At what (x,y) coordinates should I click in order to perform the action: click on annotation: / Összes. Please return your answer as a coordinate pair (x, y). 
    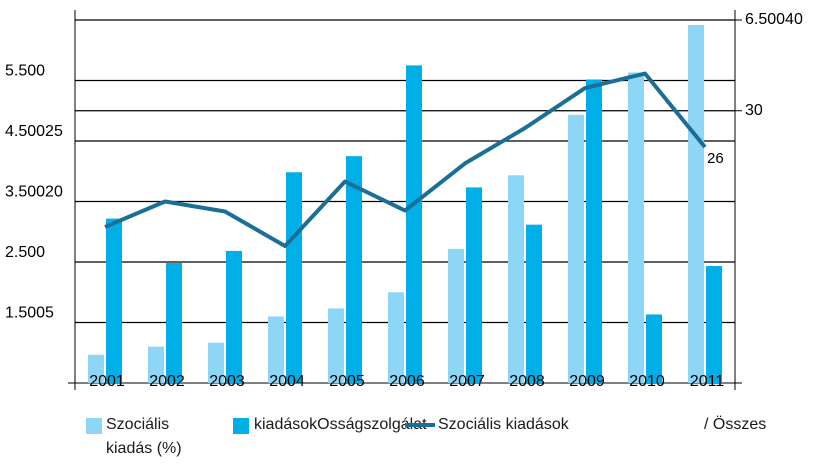
    Looking at the image, I should click on (735, 424).